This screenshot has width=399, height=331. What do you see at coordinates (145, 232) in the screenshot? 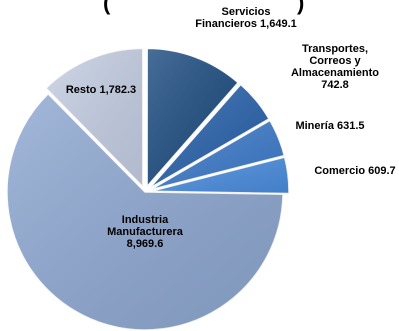
I see `data-label-industria-manufacturera: Industria Manufacturera 8,969.6` at bounding box center [145, 232].